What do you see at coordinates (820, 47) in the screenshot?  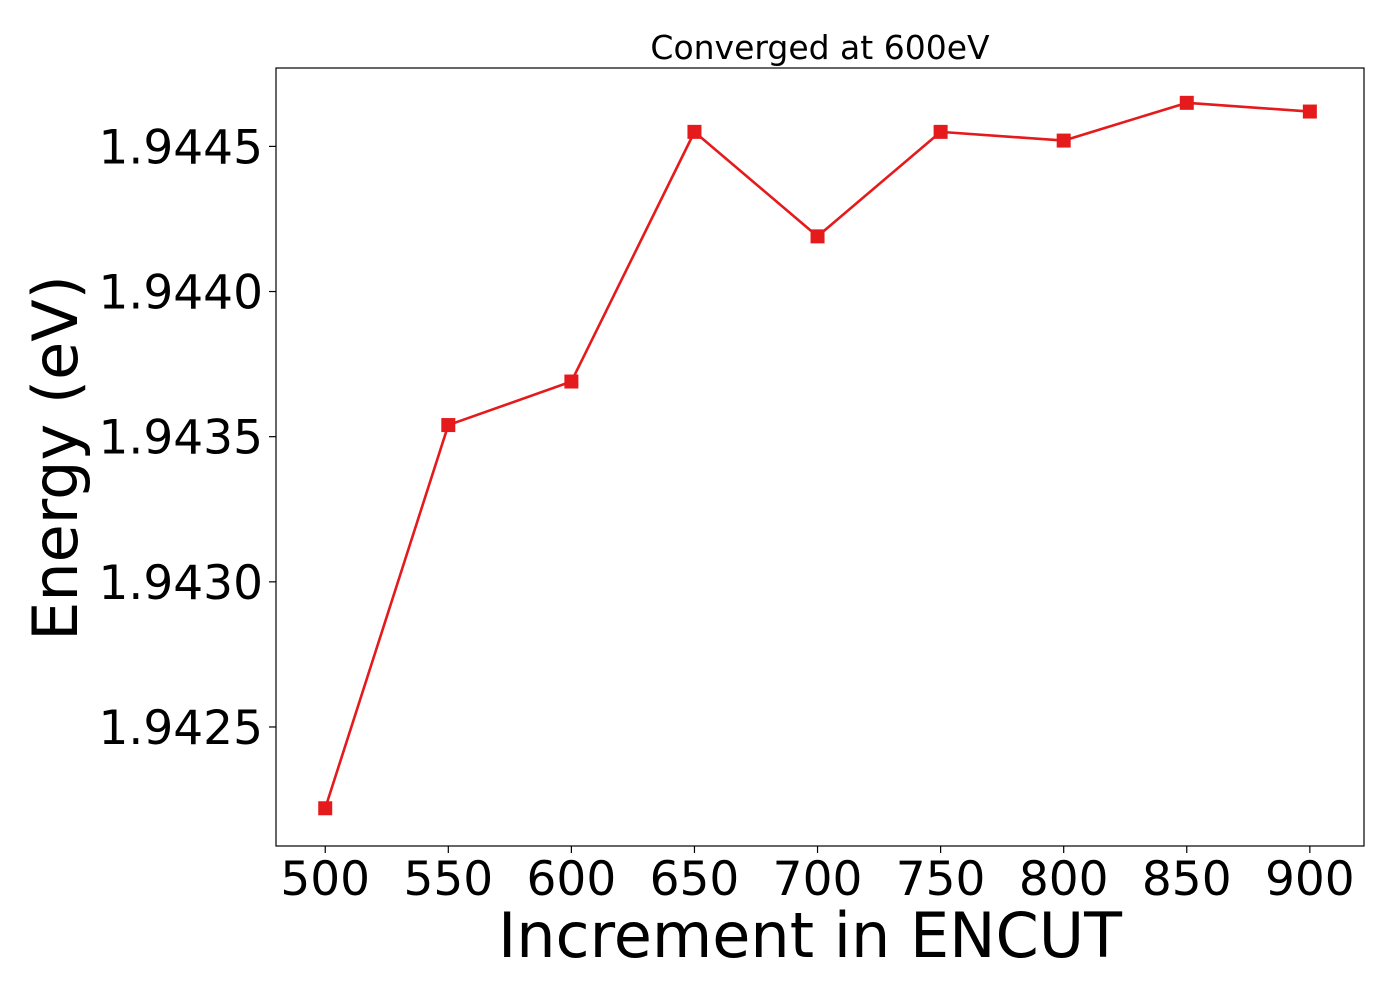 I see `chart-title: Converged at 600eV` at bounding box center [820, 47].